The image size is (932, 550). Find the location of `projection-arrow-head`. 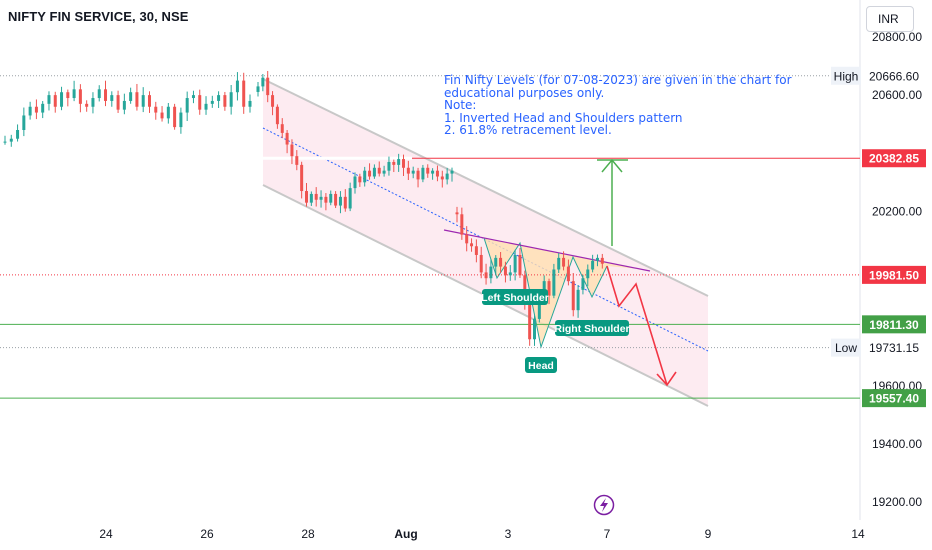

projection-arrow-head is located at coordinates (666, 379).